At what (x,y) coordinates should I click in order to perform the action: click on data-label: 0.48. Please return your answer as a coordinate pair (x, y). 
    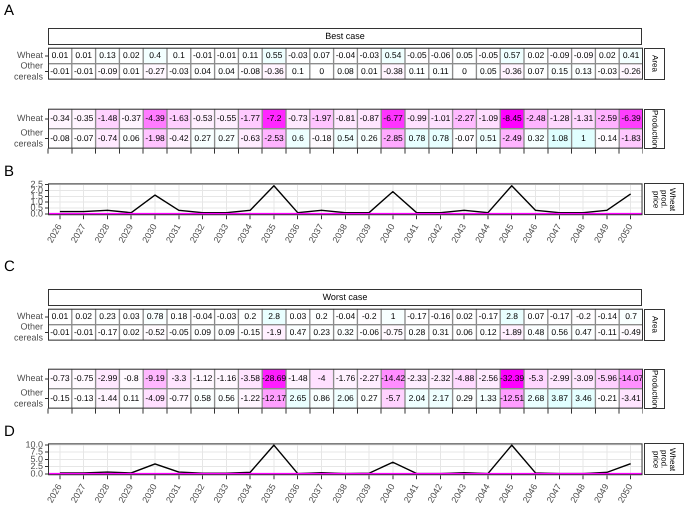
    Looking at the image, I should click on (536, 331).